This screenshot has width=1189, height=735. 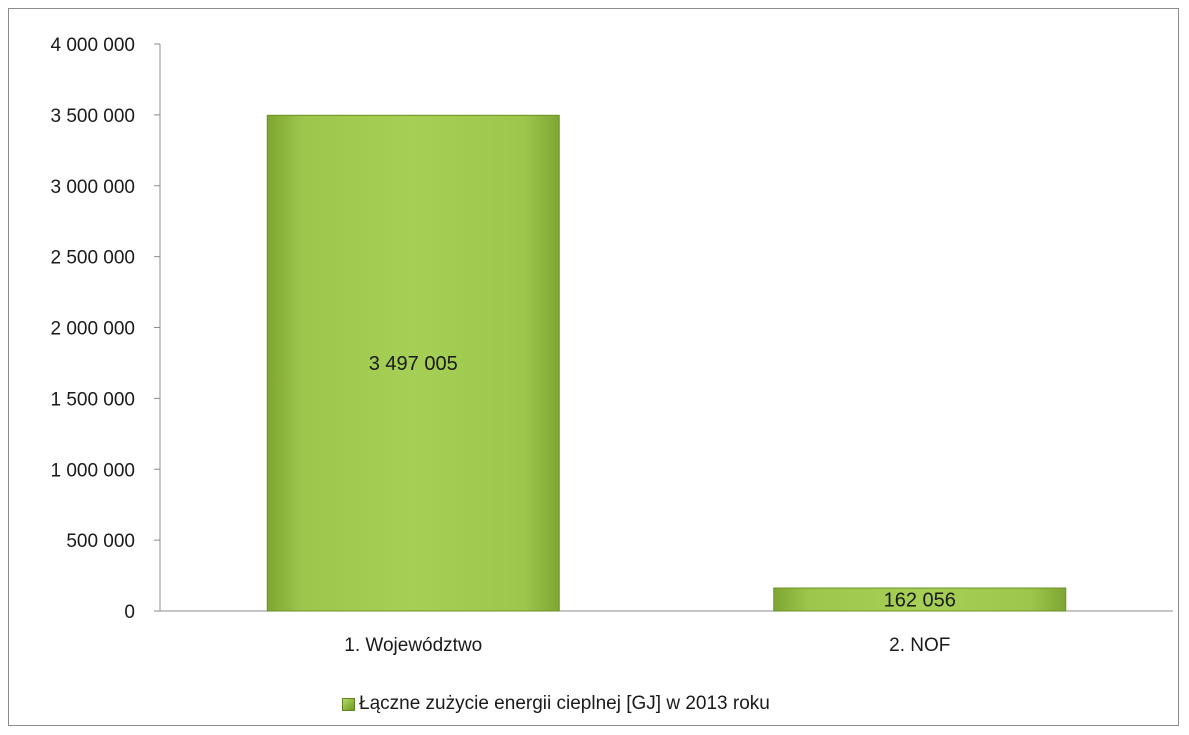 I want to click on x-category-label: 1. Województwo, so click(x=413, y=645).